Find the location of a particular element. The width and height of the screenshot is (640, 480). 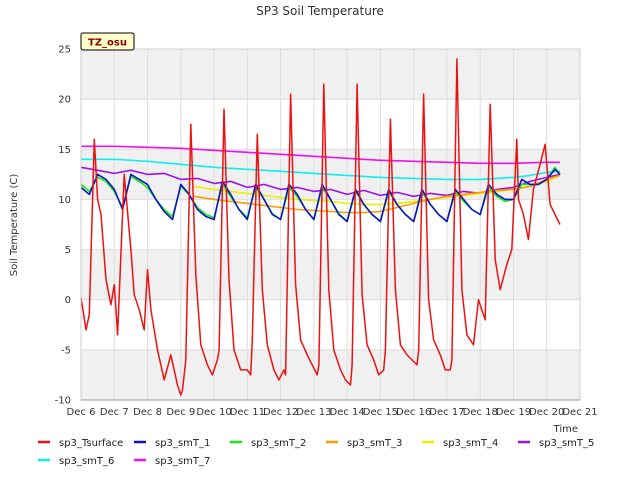

x-tick-label: Dec 10 is located at coordinates (213, 412).